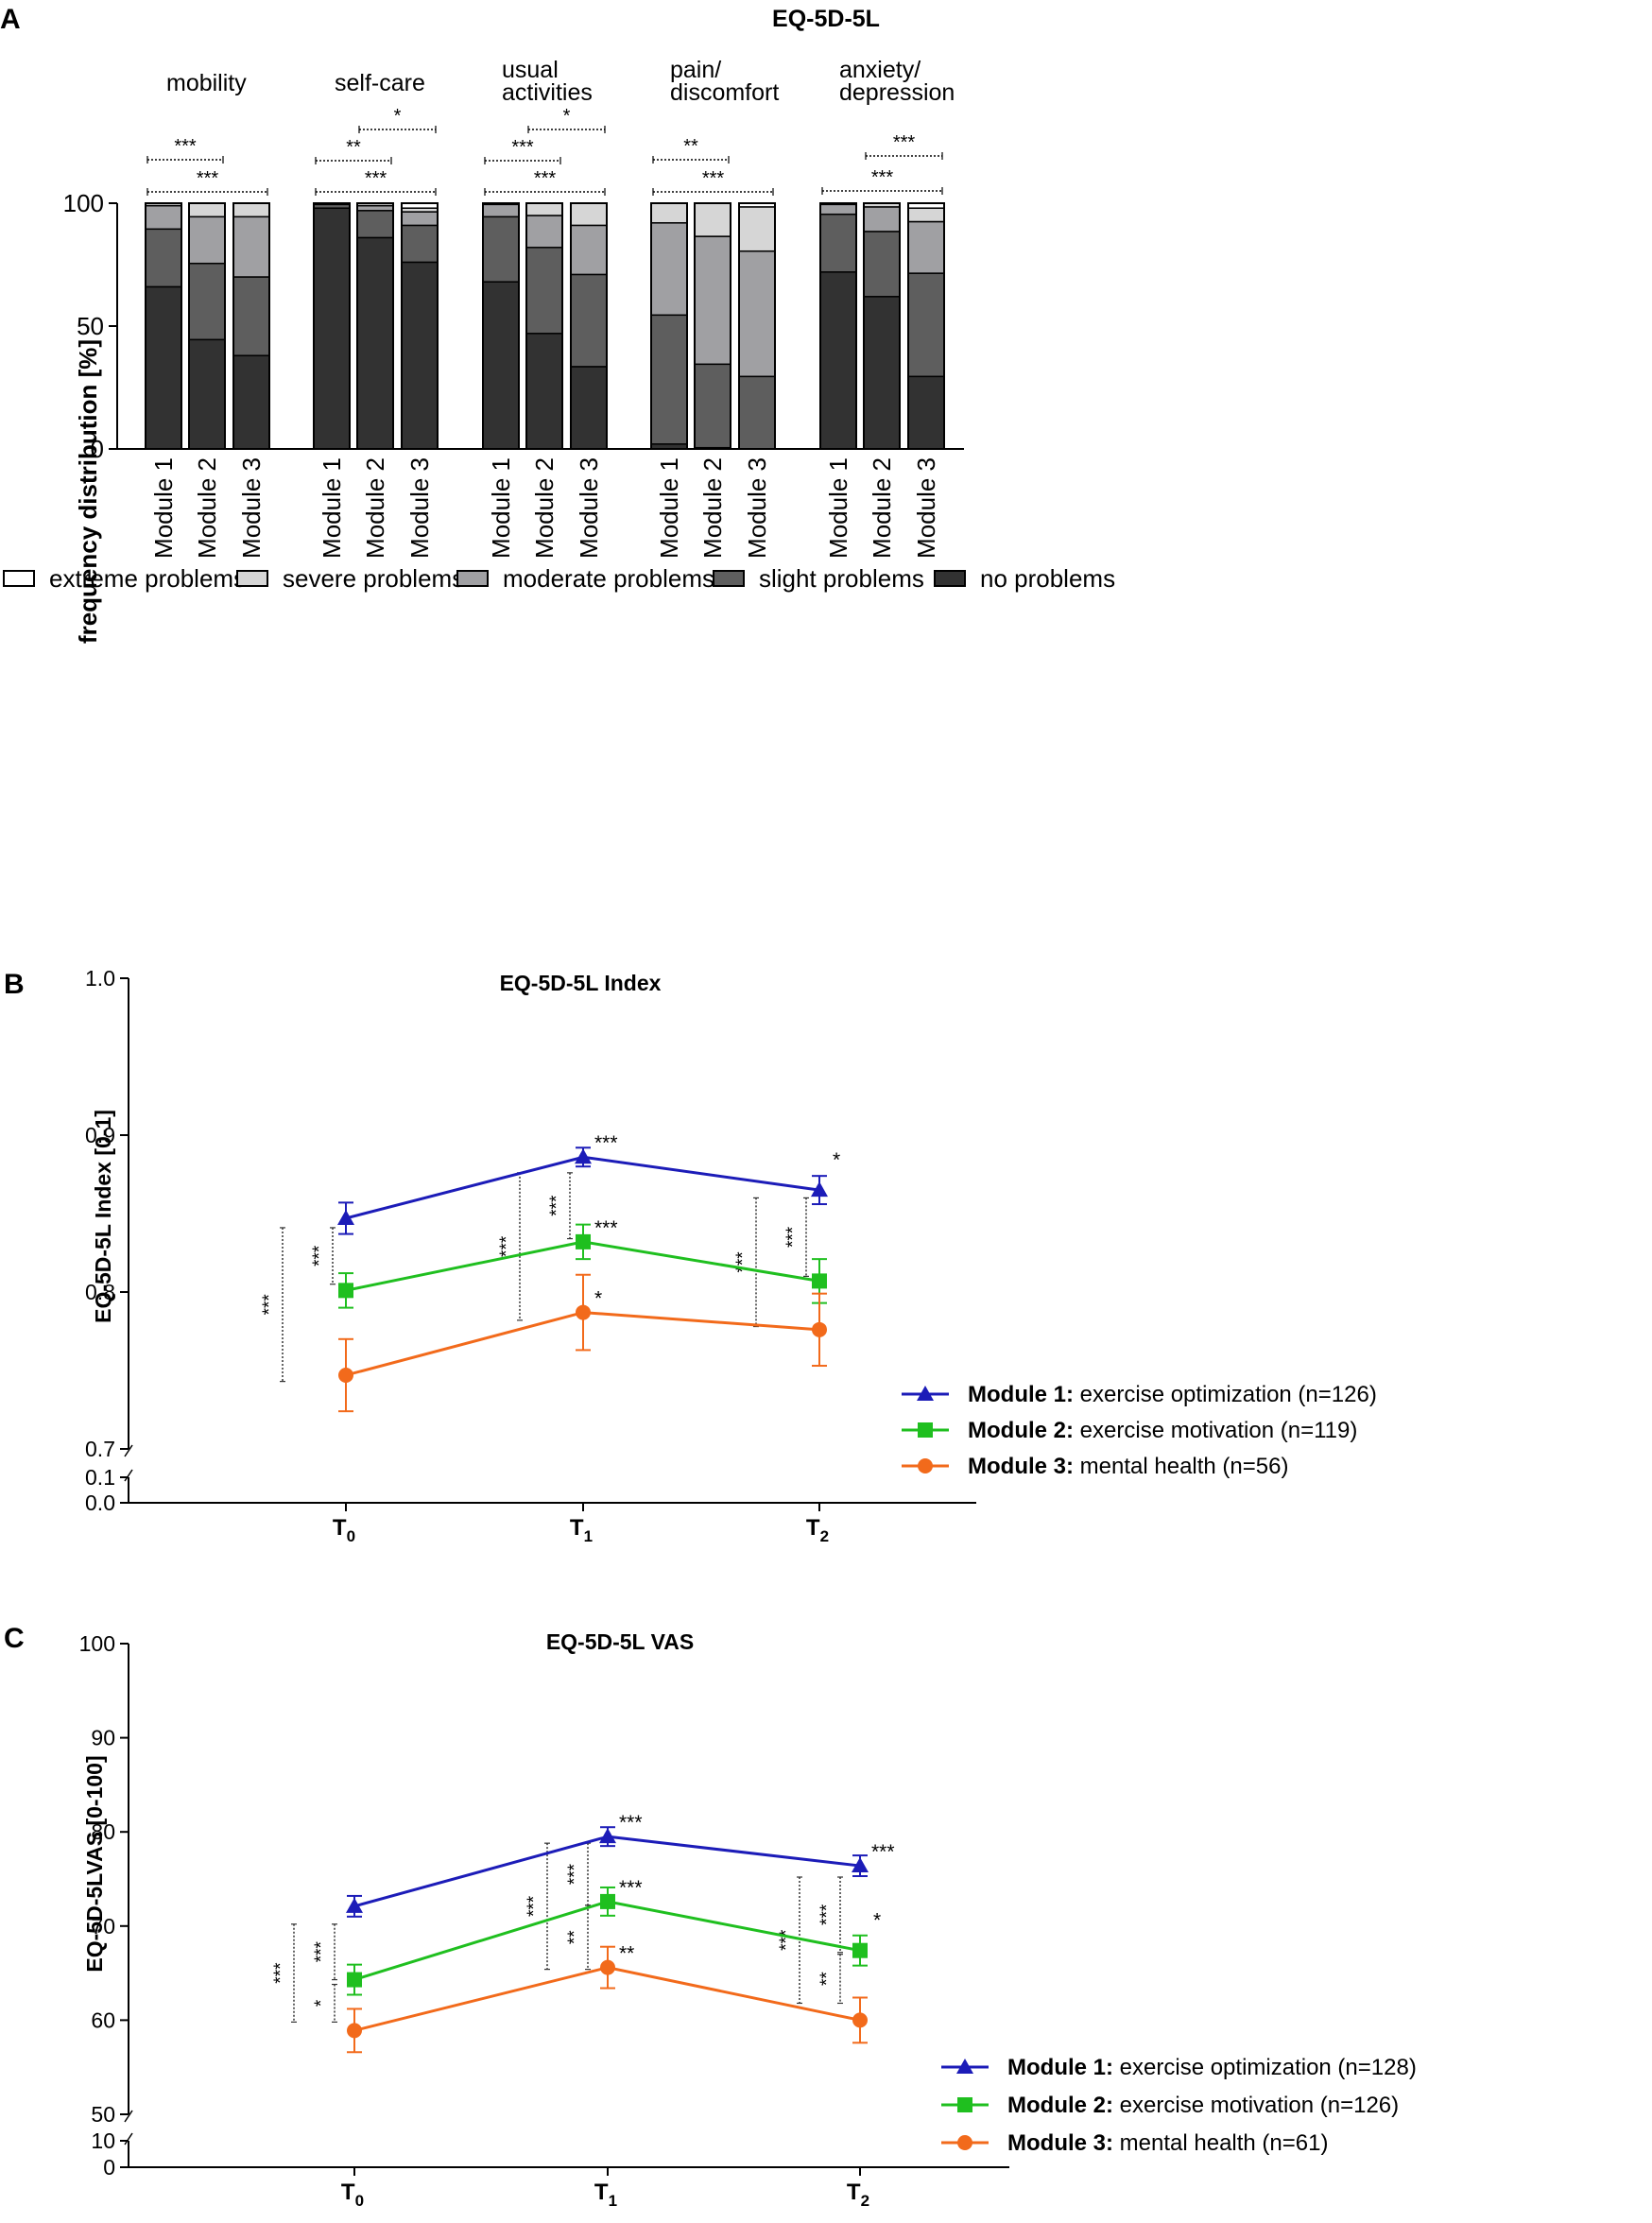 Image resolution: width=1652 pixels, height=2223 pixels. What do you see at coordinates (626, 1954) in the screenshot?
I see `point-annotation: **` at bounding box center [626, 1954].